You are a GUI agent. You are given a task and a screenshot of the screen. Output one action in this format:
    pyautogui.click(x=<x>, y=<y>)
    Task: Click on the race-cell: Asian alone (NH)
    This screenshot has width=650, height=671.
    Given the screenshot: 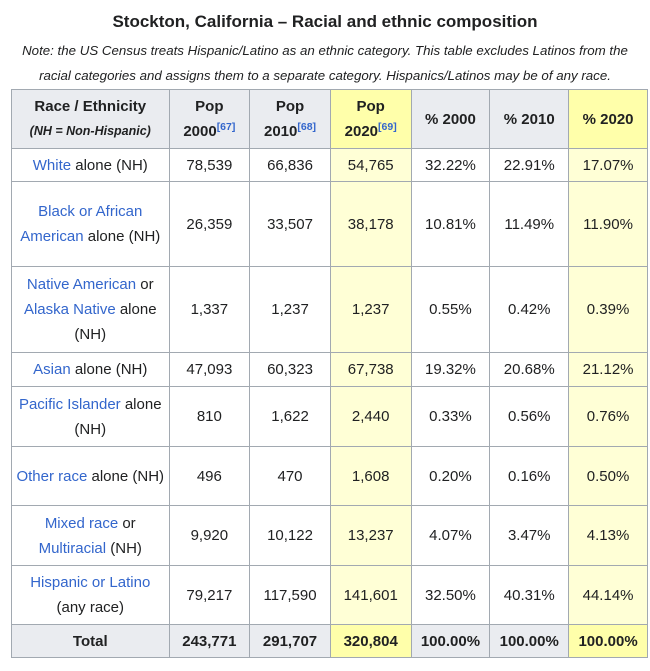 What is the action you would take?
    pyautogui.click(x=90, y=369)
    